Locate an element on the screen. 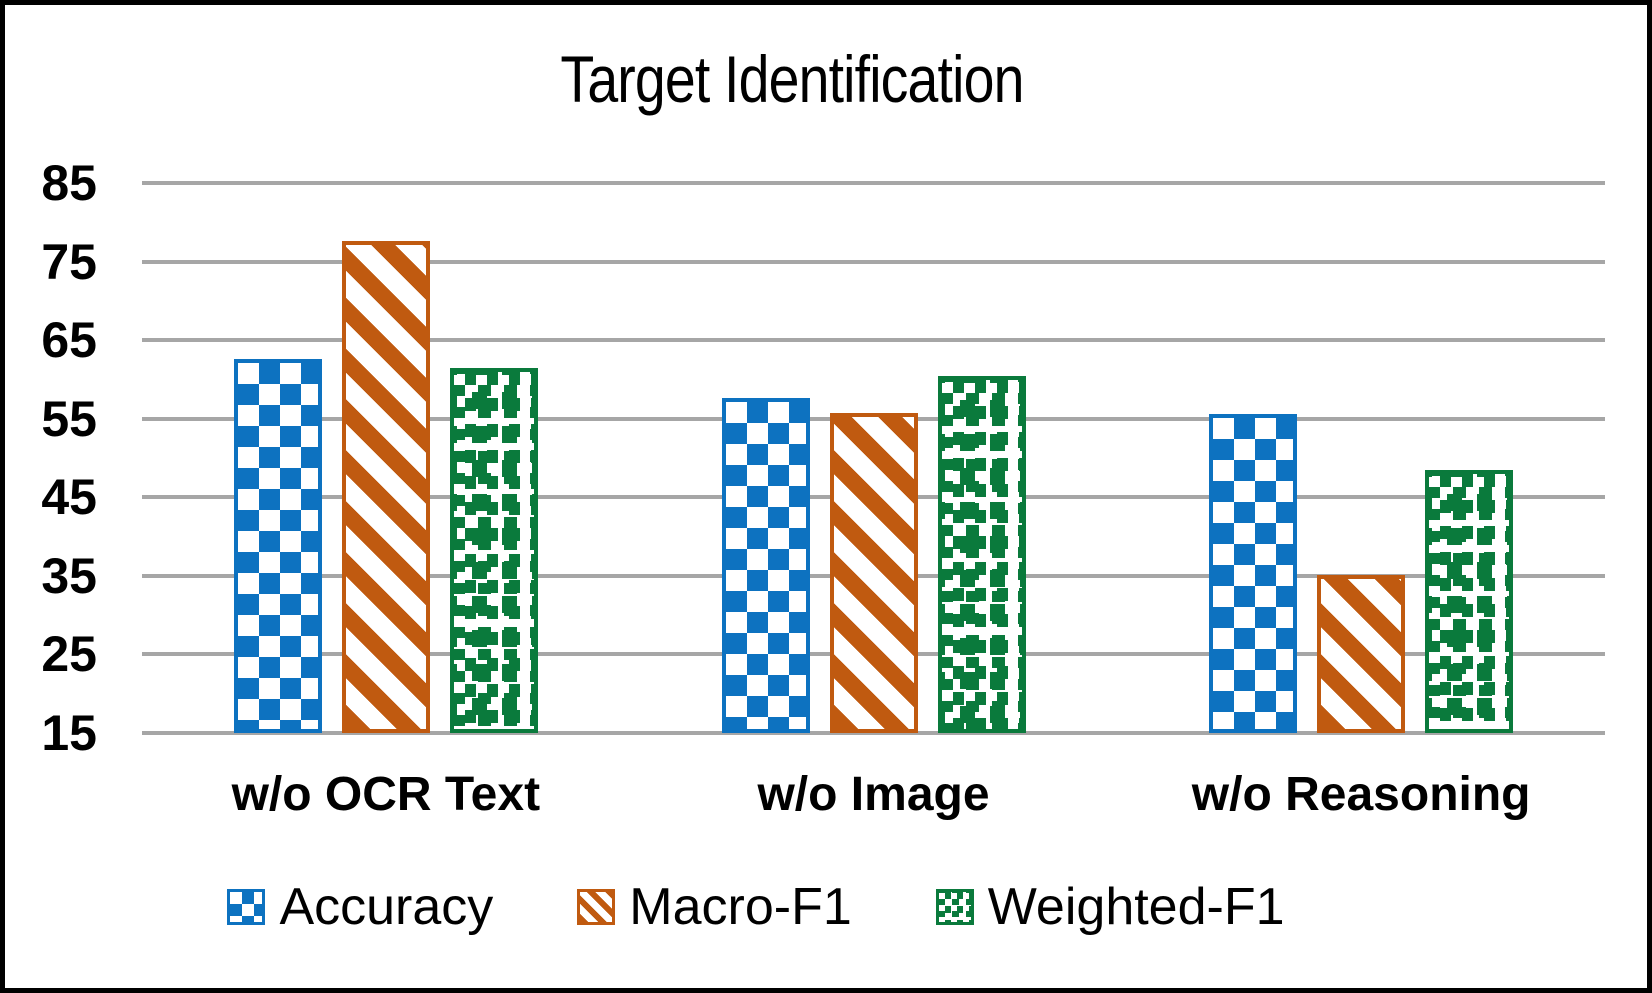  legend-label: Weighted-F1 is located at coordinates (1136, 907).